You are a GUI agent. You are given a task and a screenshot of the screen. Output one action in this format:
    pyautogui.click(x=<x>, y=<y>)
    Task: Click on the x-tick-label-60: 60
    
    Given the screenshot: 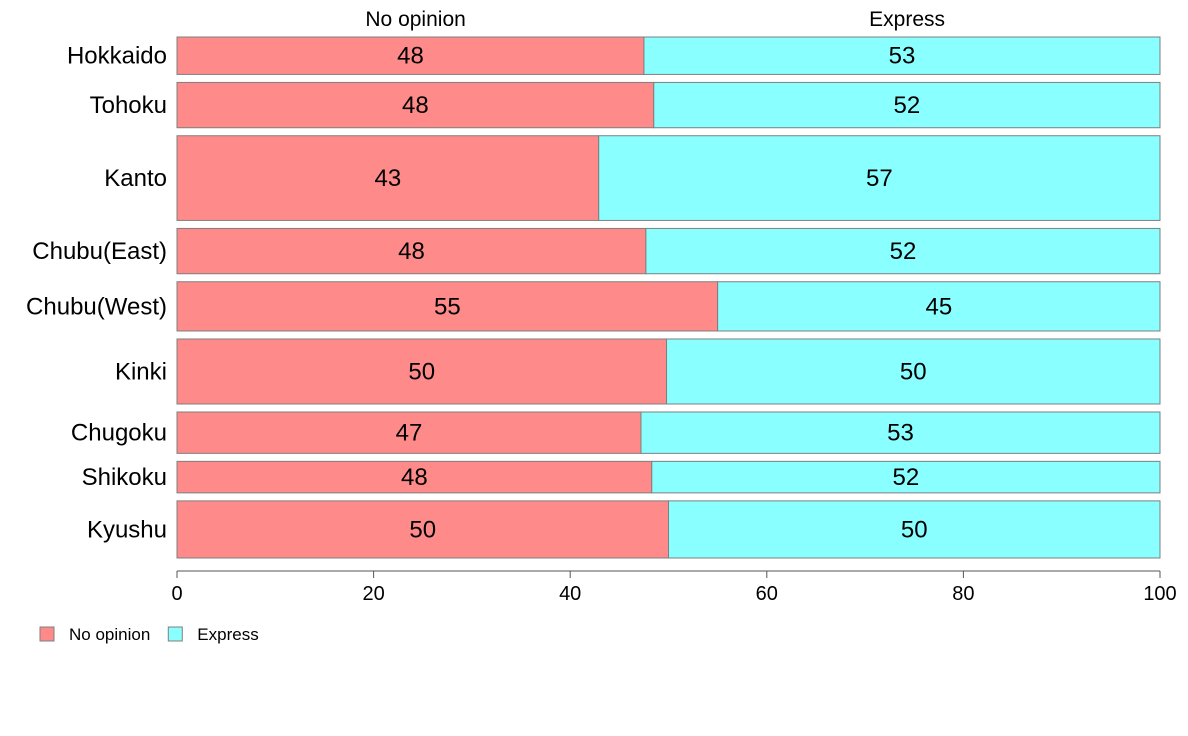 What is the action you would take?
    pyautogui.click(x=767, y=594)
    